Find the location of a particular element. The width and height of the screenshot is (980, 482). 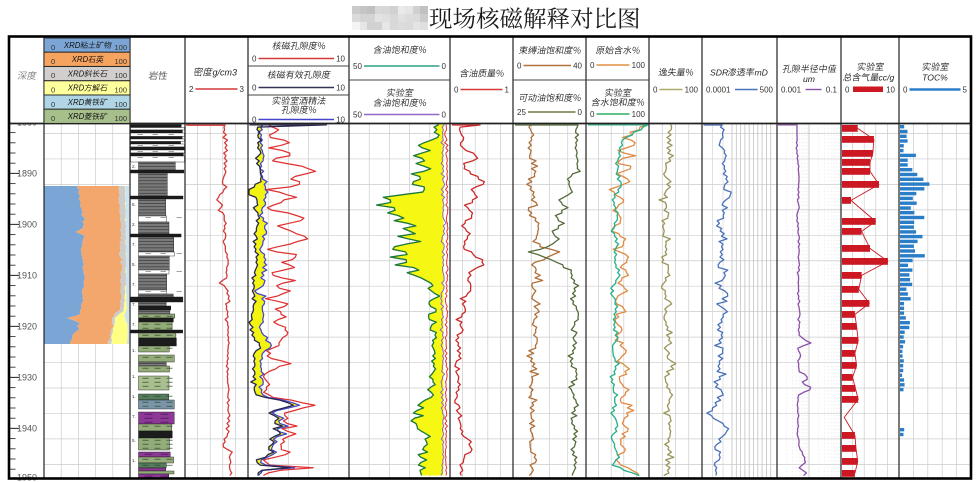

svg-text: 3 is located at coordinates (242, 89).